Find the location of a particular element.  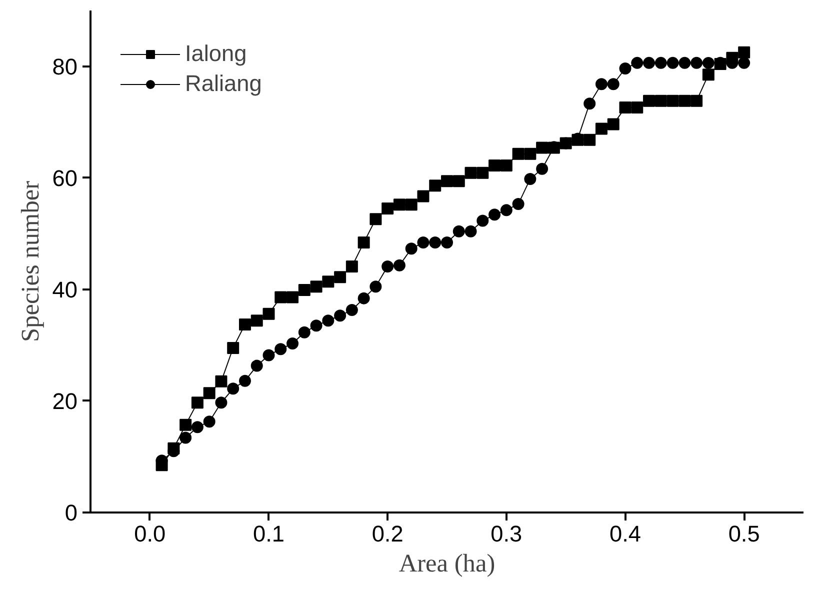

y-tick-label: 0 is located at coordinates (71, 513).